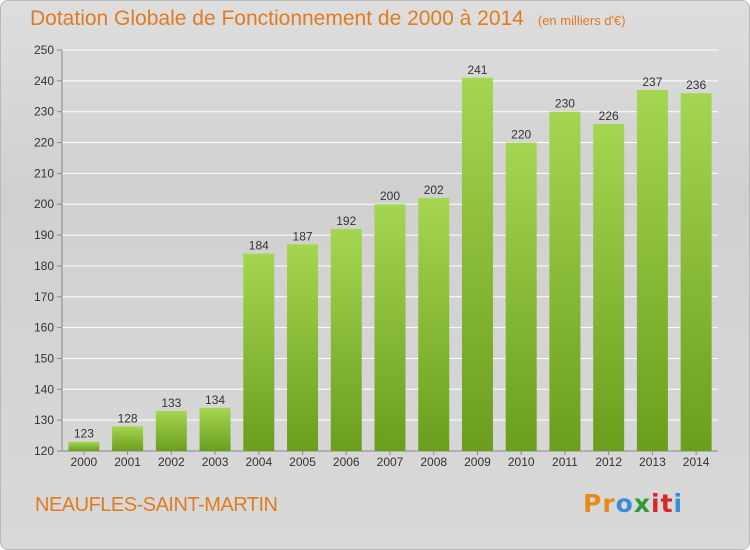 This screenshot has width=750, height=550. What do you see at coordinates (215, 429) in the screenshot?
I see `bar-2003` at bounding box center [215, 429].